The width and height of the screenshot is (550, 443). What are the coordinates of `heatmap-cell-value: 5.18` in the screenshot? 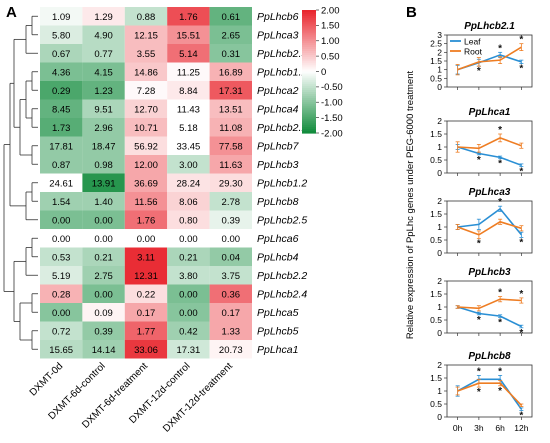 It's located at (188, 128).